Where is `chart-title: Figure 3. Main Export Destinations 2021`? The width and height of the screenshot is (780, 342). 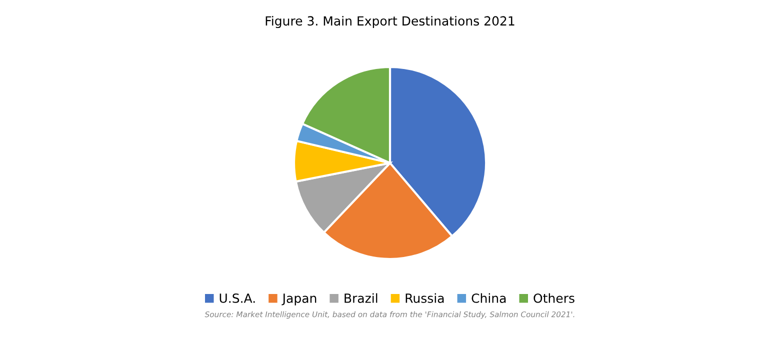 chart-title: Figure 3. Main Export Destinations 2021 is located at coordinates (390, 22).